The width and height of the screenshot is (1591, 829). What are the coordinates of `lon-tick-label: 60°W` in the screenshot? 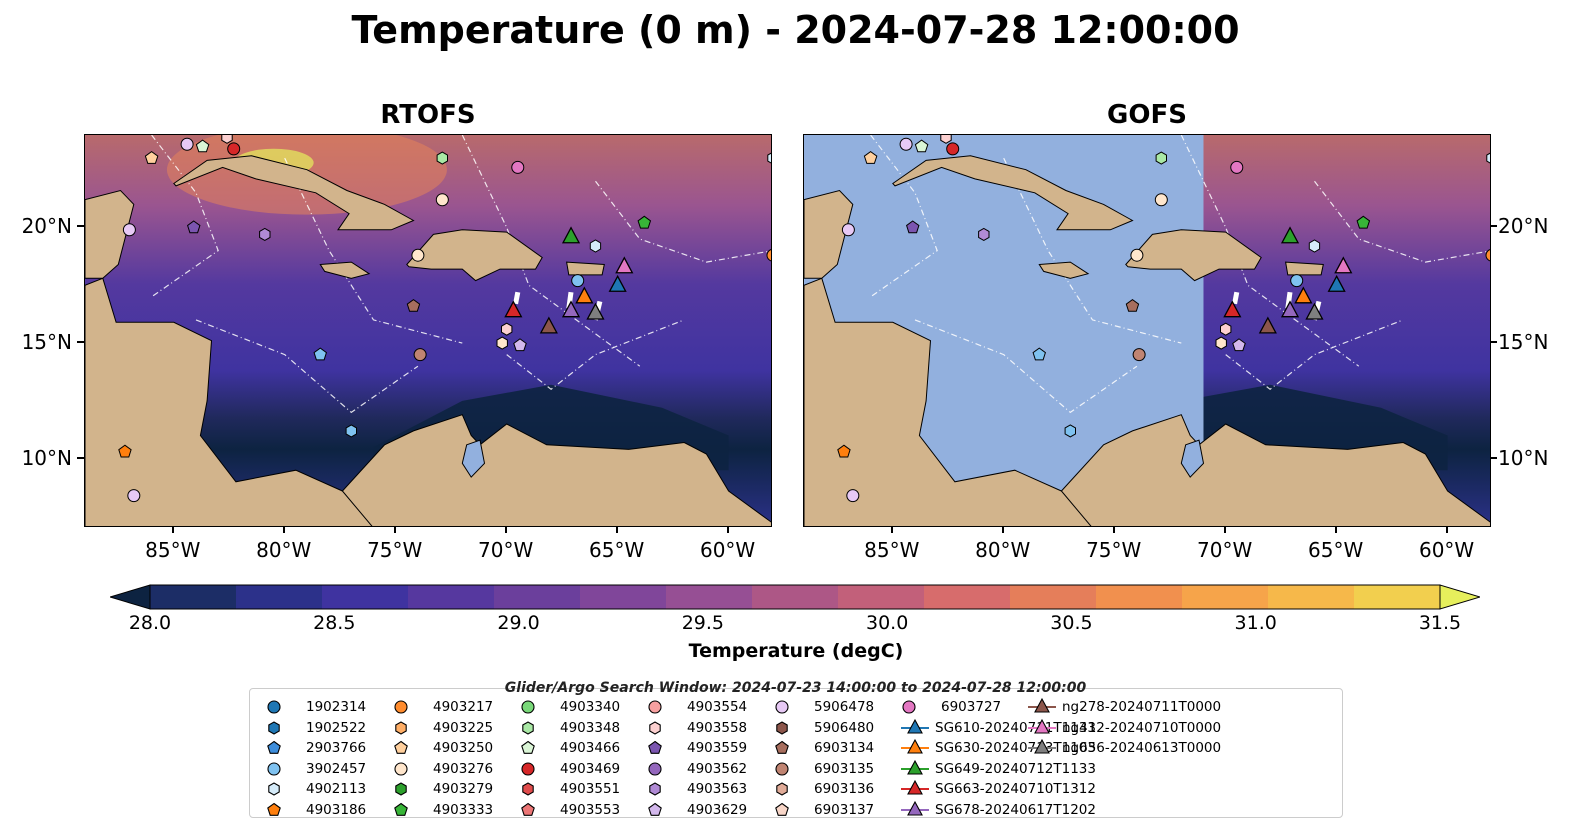 It's located at (1446, 550).